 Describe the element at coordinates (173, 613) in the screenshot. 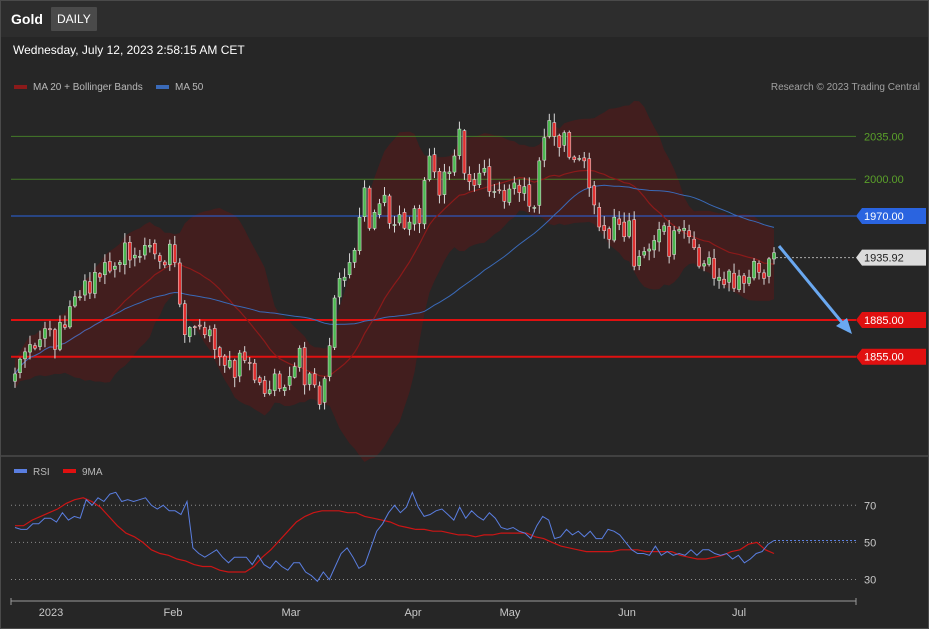

I see `time-axis-label: Feb` at that location.